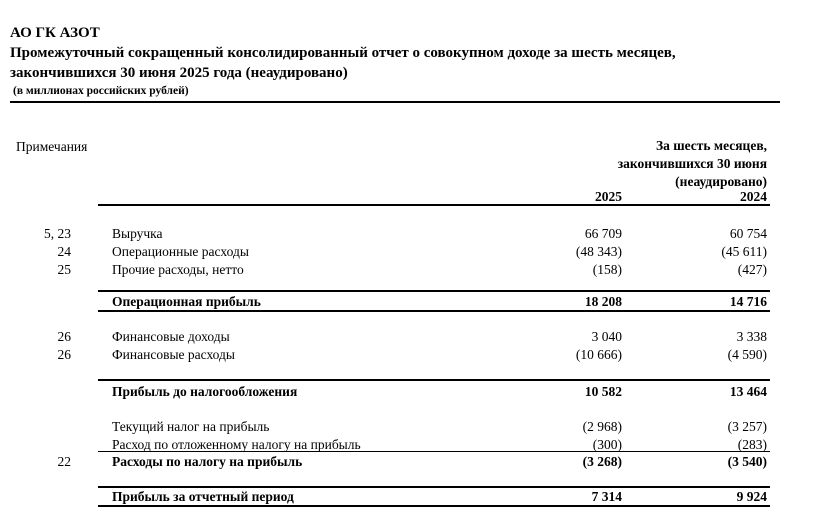  Describe the element at coordinates (186, 301) in the screenshot. I see `row-label: Операционная прибыль` at that location.